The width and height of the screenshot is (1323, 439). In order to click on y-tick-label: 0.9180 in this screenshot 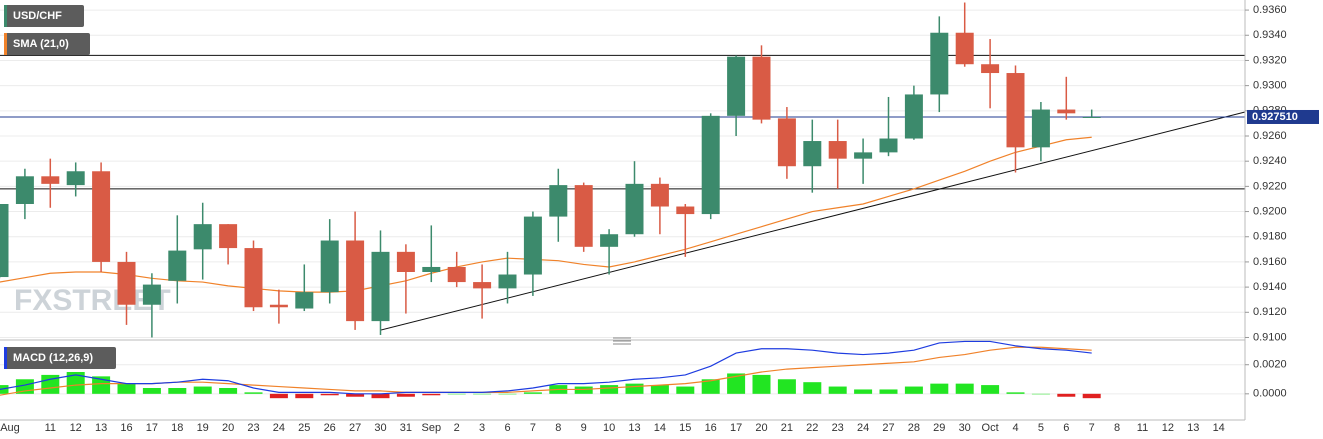, I will do `click(1270, 237)`.